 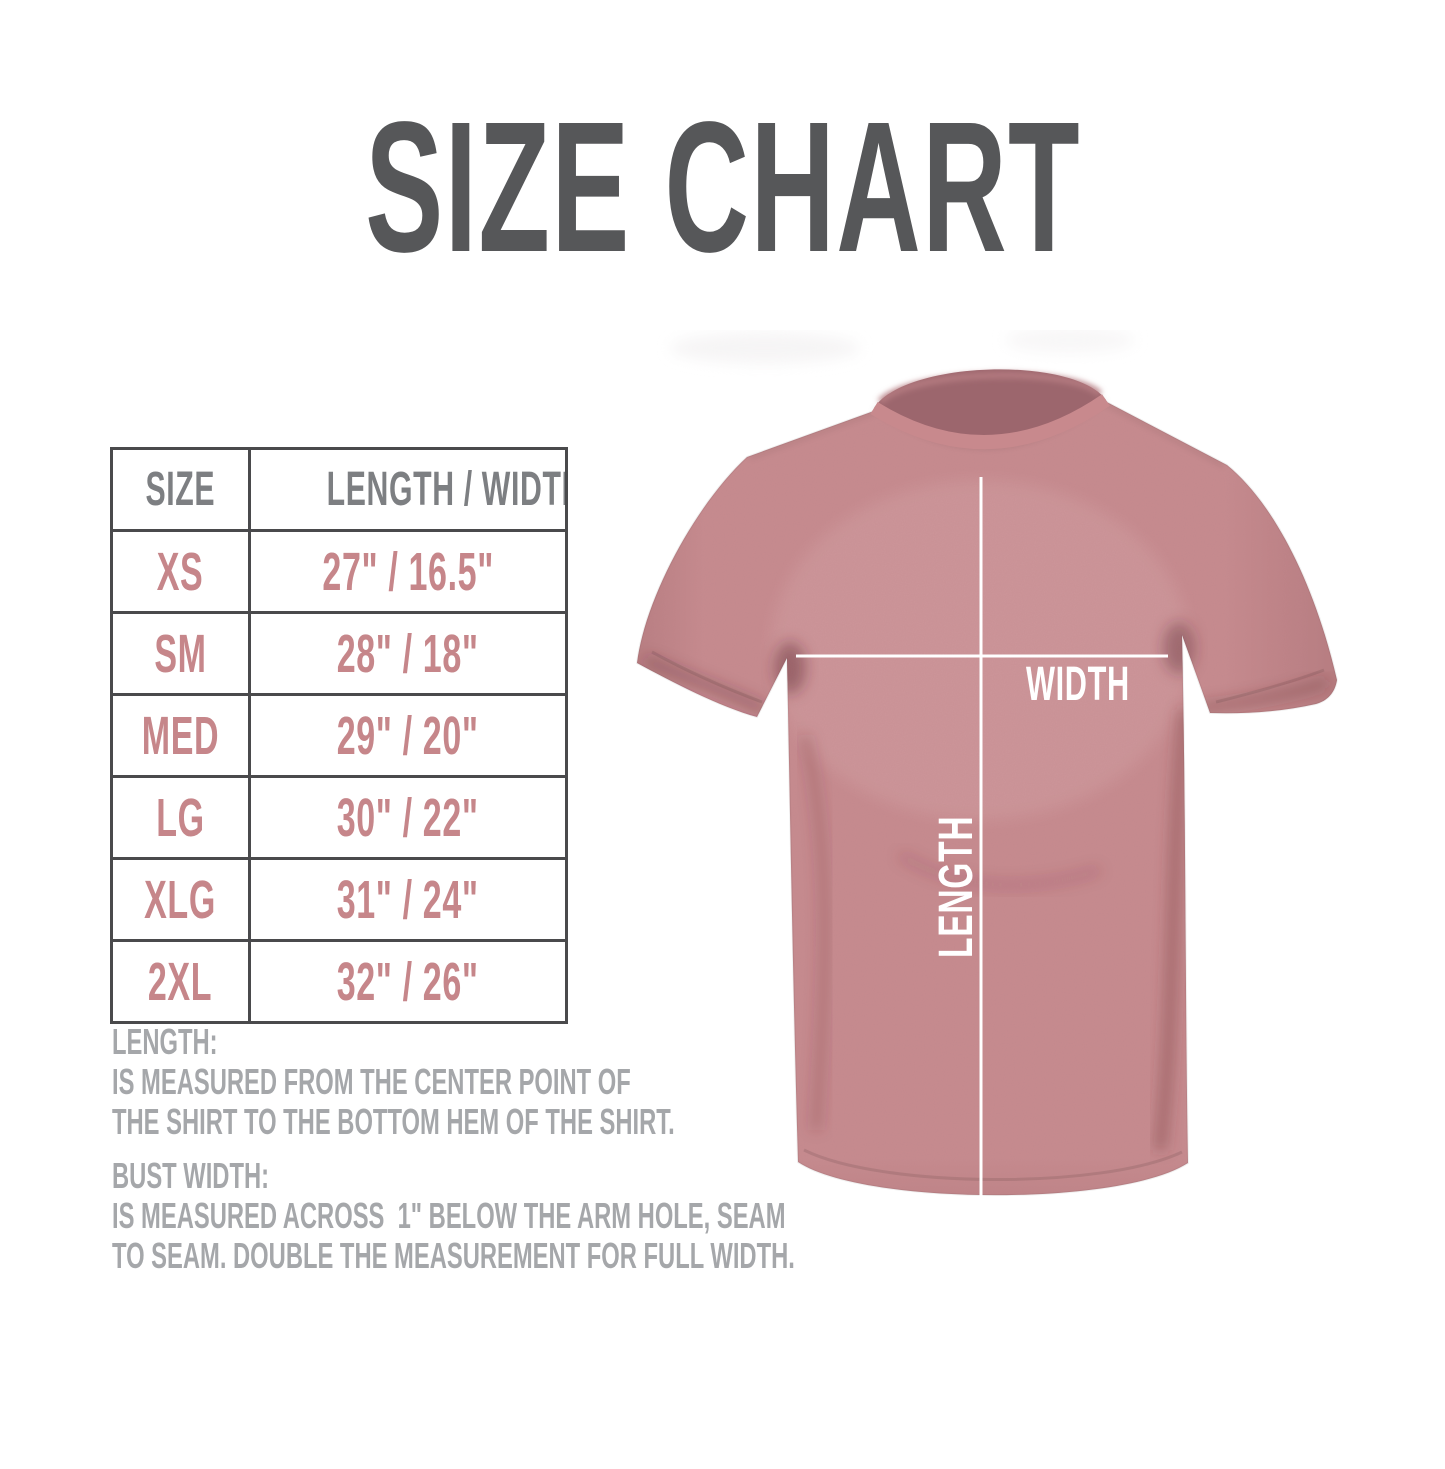 I want to click on photo-artifacts, so click(x=902, y=345).